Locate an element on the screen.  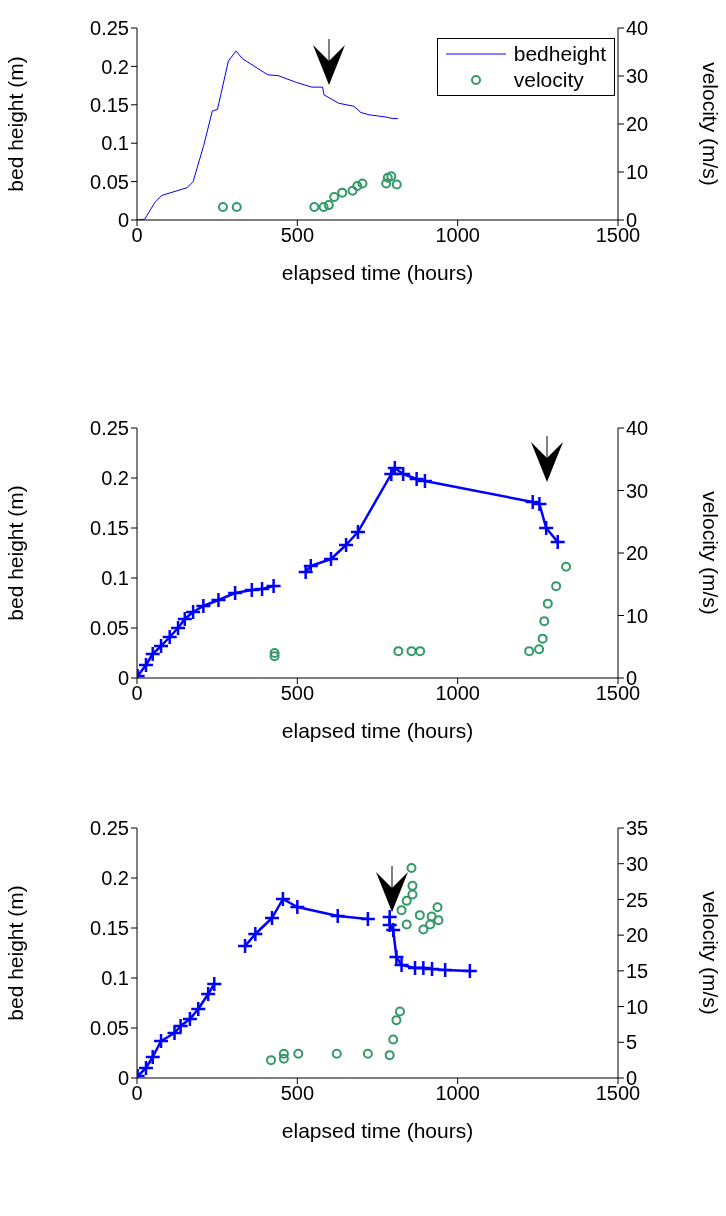
y2-tick-label: 25 is located at coordinates (637, 899).